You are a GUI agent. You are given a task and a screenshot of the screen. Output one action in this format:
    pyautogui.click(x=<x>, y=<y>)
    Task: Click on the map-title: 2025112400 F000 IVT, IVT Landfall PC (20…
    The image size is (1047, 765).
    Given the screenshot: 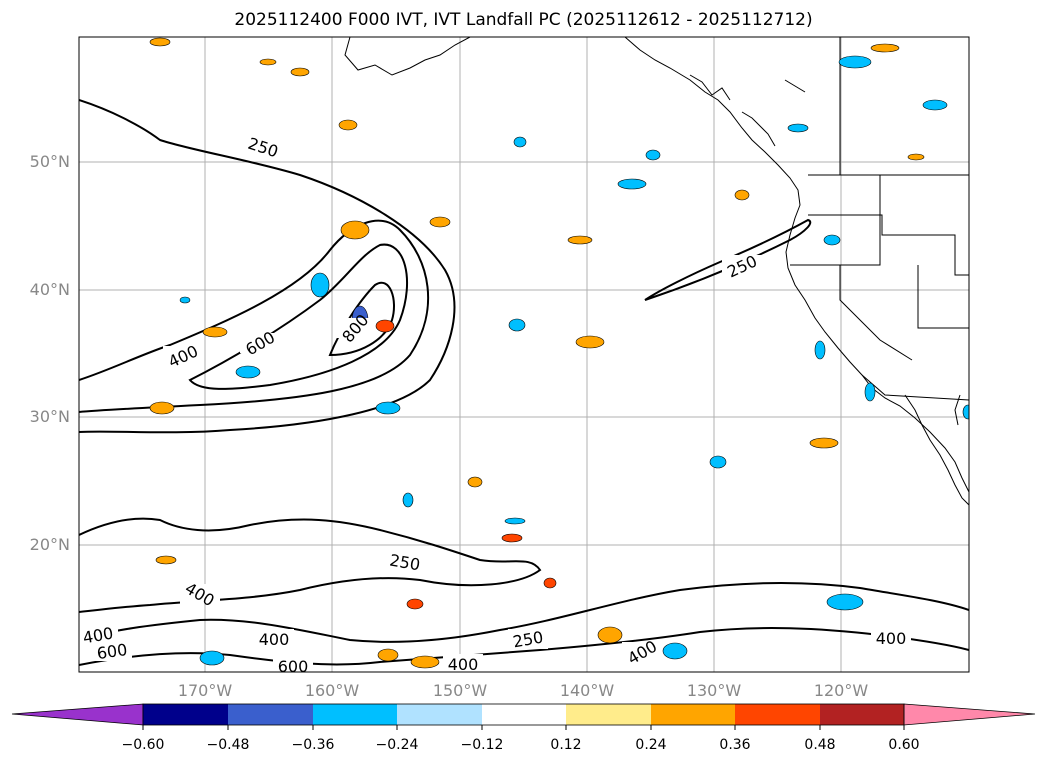 What is the action you would take?
    pyautogui.click(x=523, y=20)
    